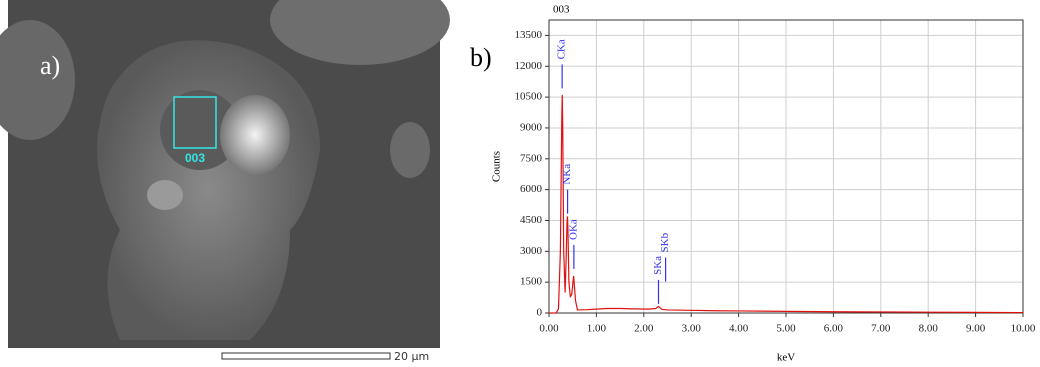 This screenshot has width=1040, height=367. What do you see at coordinates (195, 158) in the screenshot?
I see `box-label: 003` at bounding box center [195, 158].